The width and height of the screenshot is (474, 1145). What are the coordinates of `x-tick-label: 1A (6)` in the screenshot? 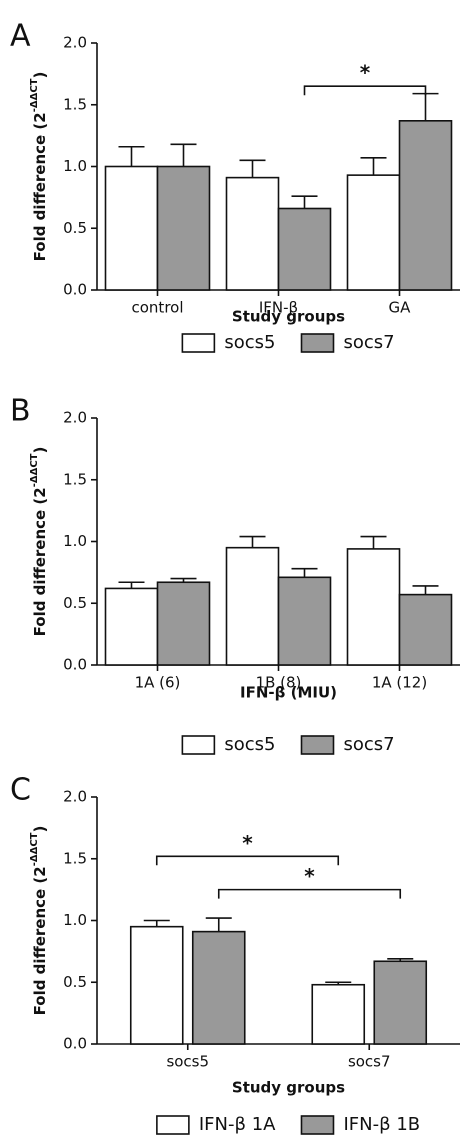 It's located at (158, 683).